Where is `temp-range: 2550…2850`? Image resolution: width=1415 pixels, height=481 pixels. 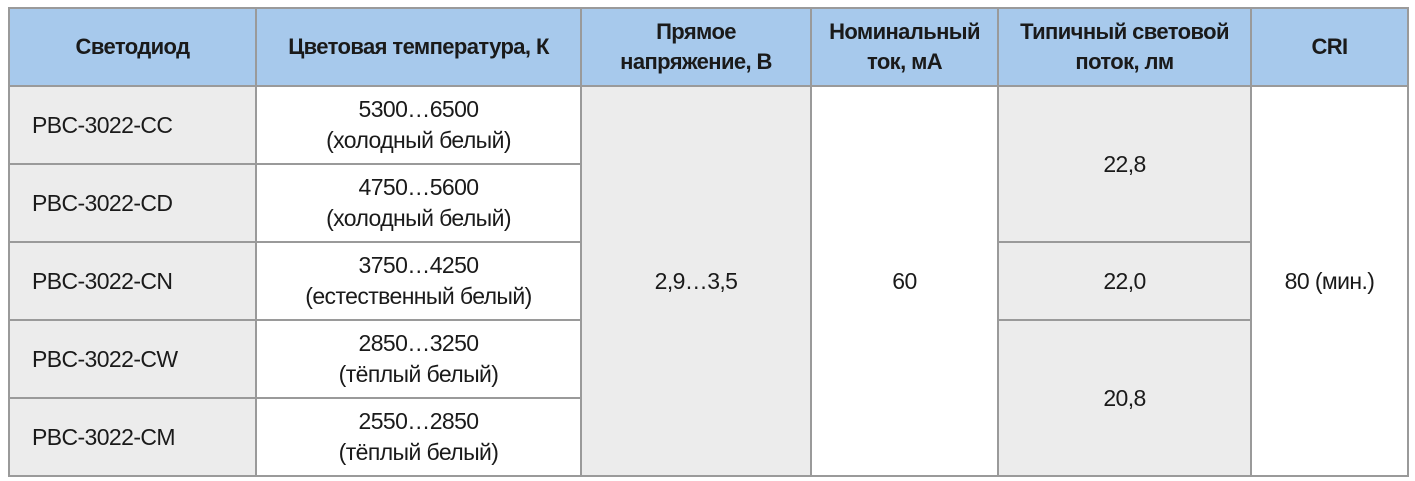 temp-range: 2550…2850 is located at coordinates (419, 421).